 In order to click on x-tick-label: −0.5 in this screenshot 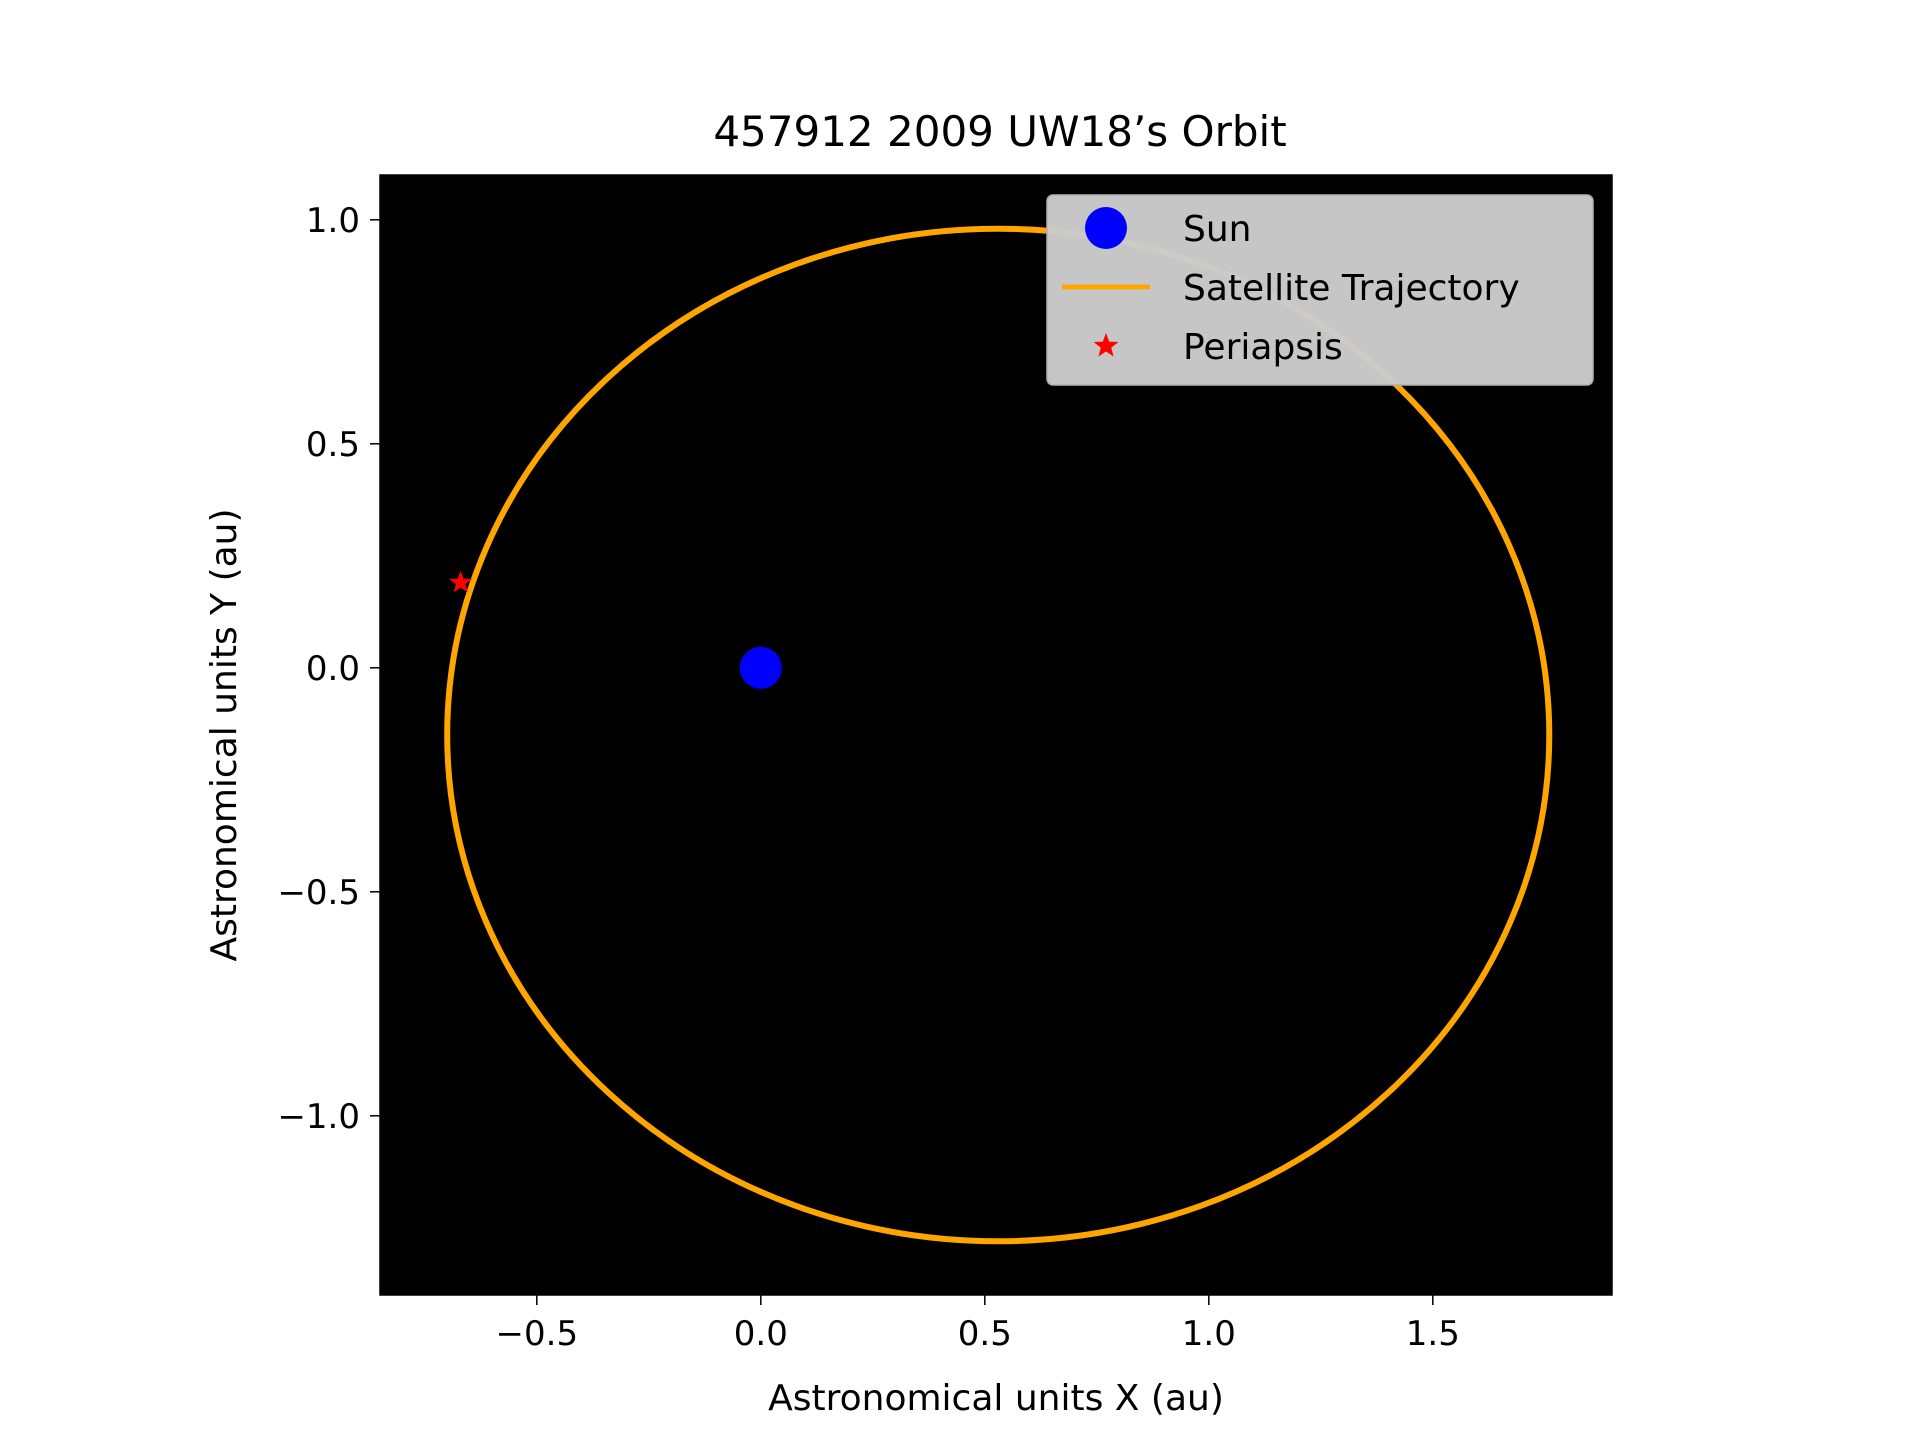, I will do `click(537, 1334)`.